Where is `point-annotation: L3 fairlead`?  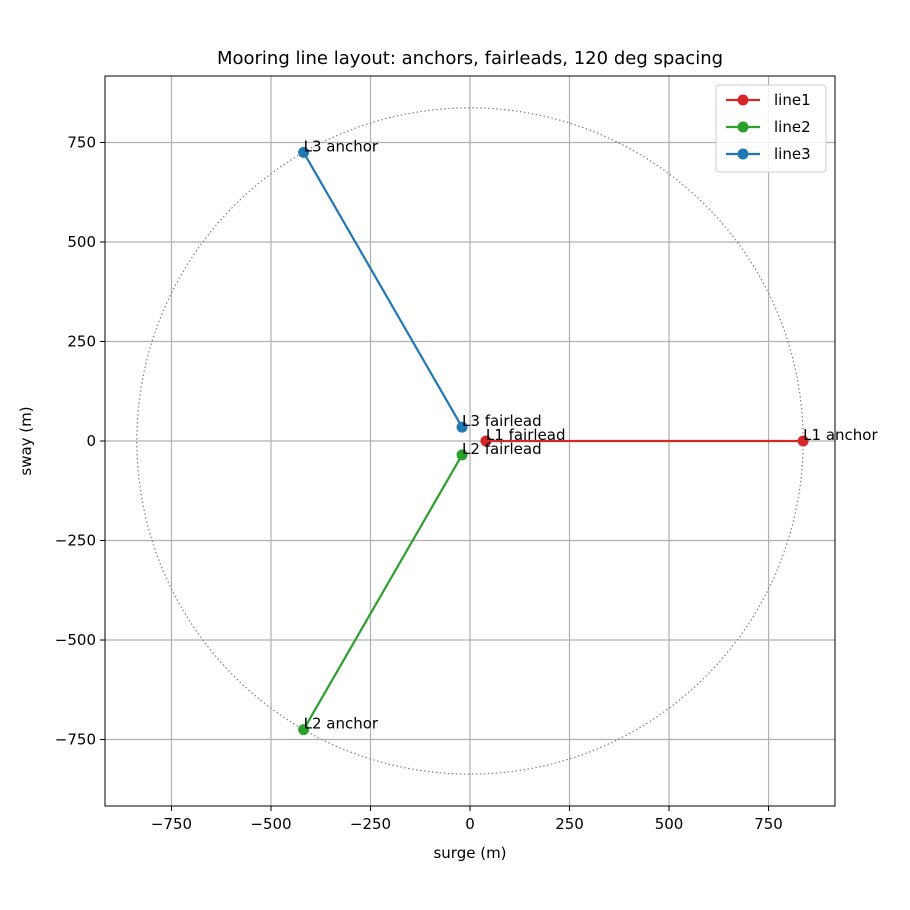 point-annotation: L3 fairlead is located at coordinates (502, 421).